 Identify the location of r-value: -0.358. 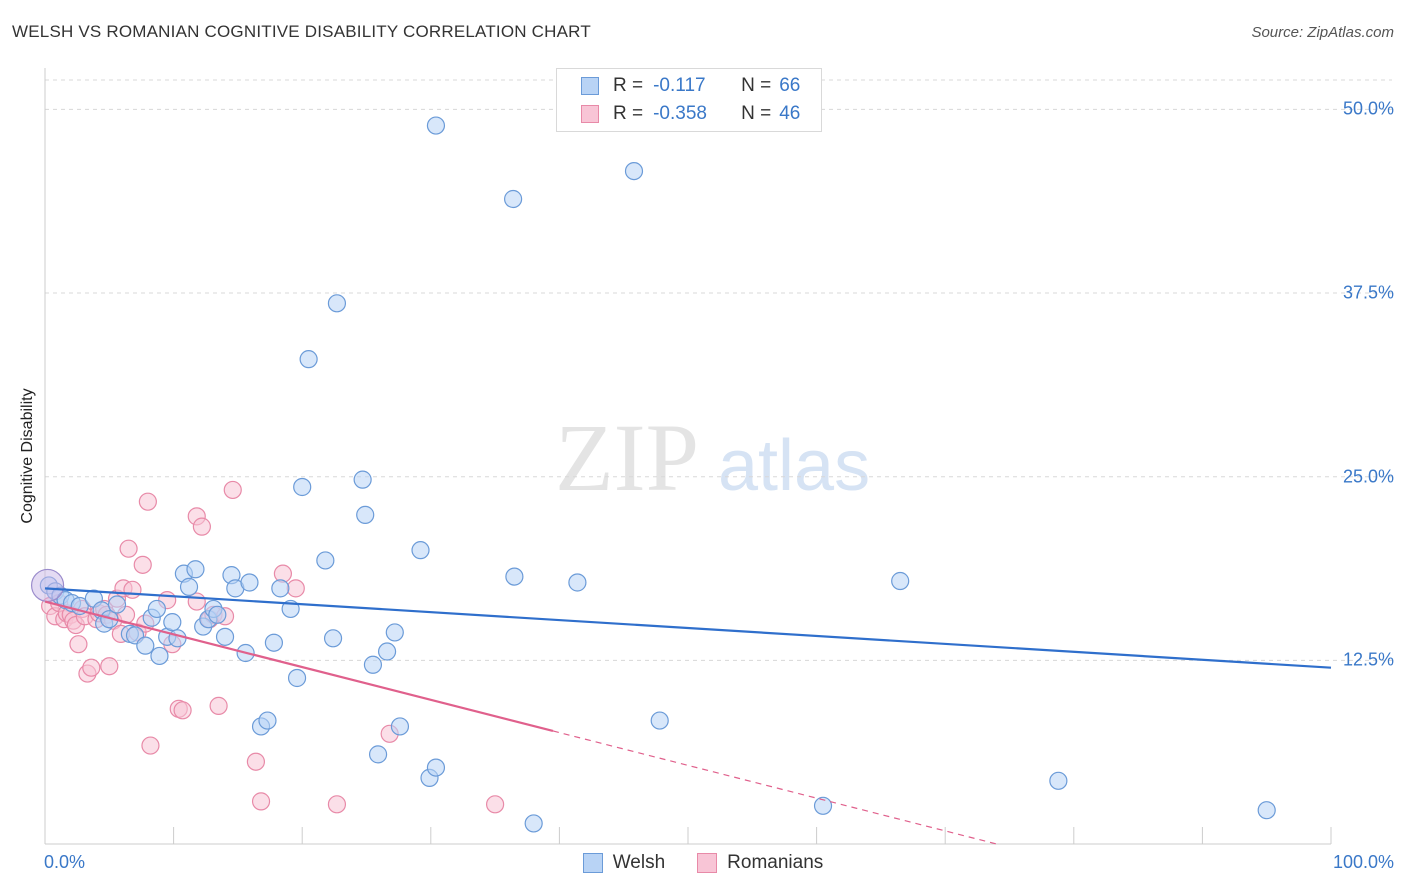
(680, 113).